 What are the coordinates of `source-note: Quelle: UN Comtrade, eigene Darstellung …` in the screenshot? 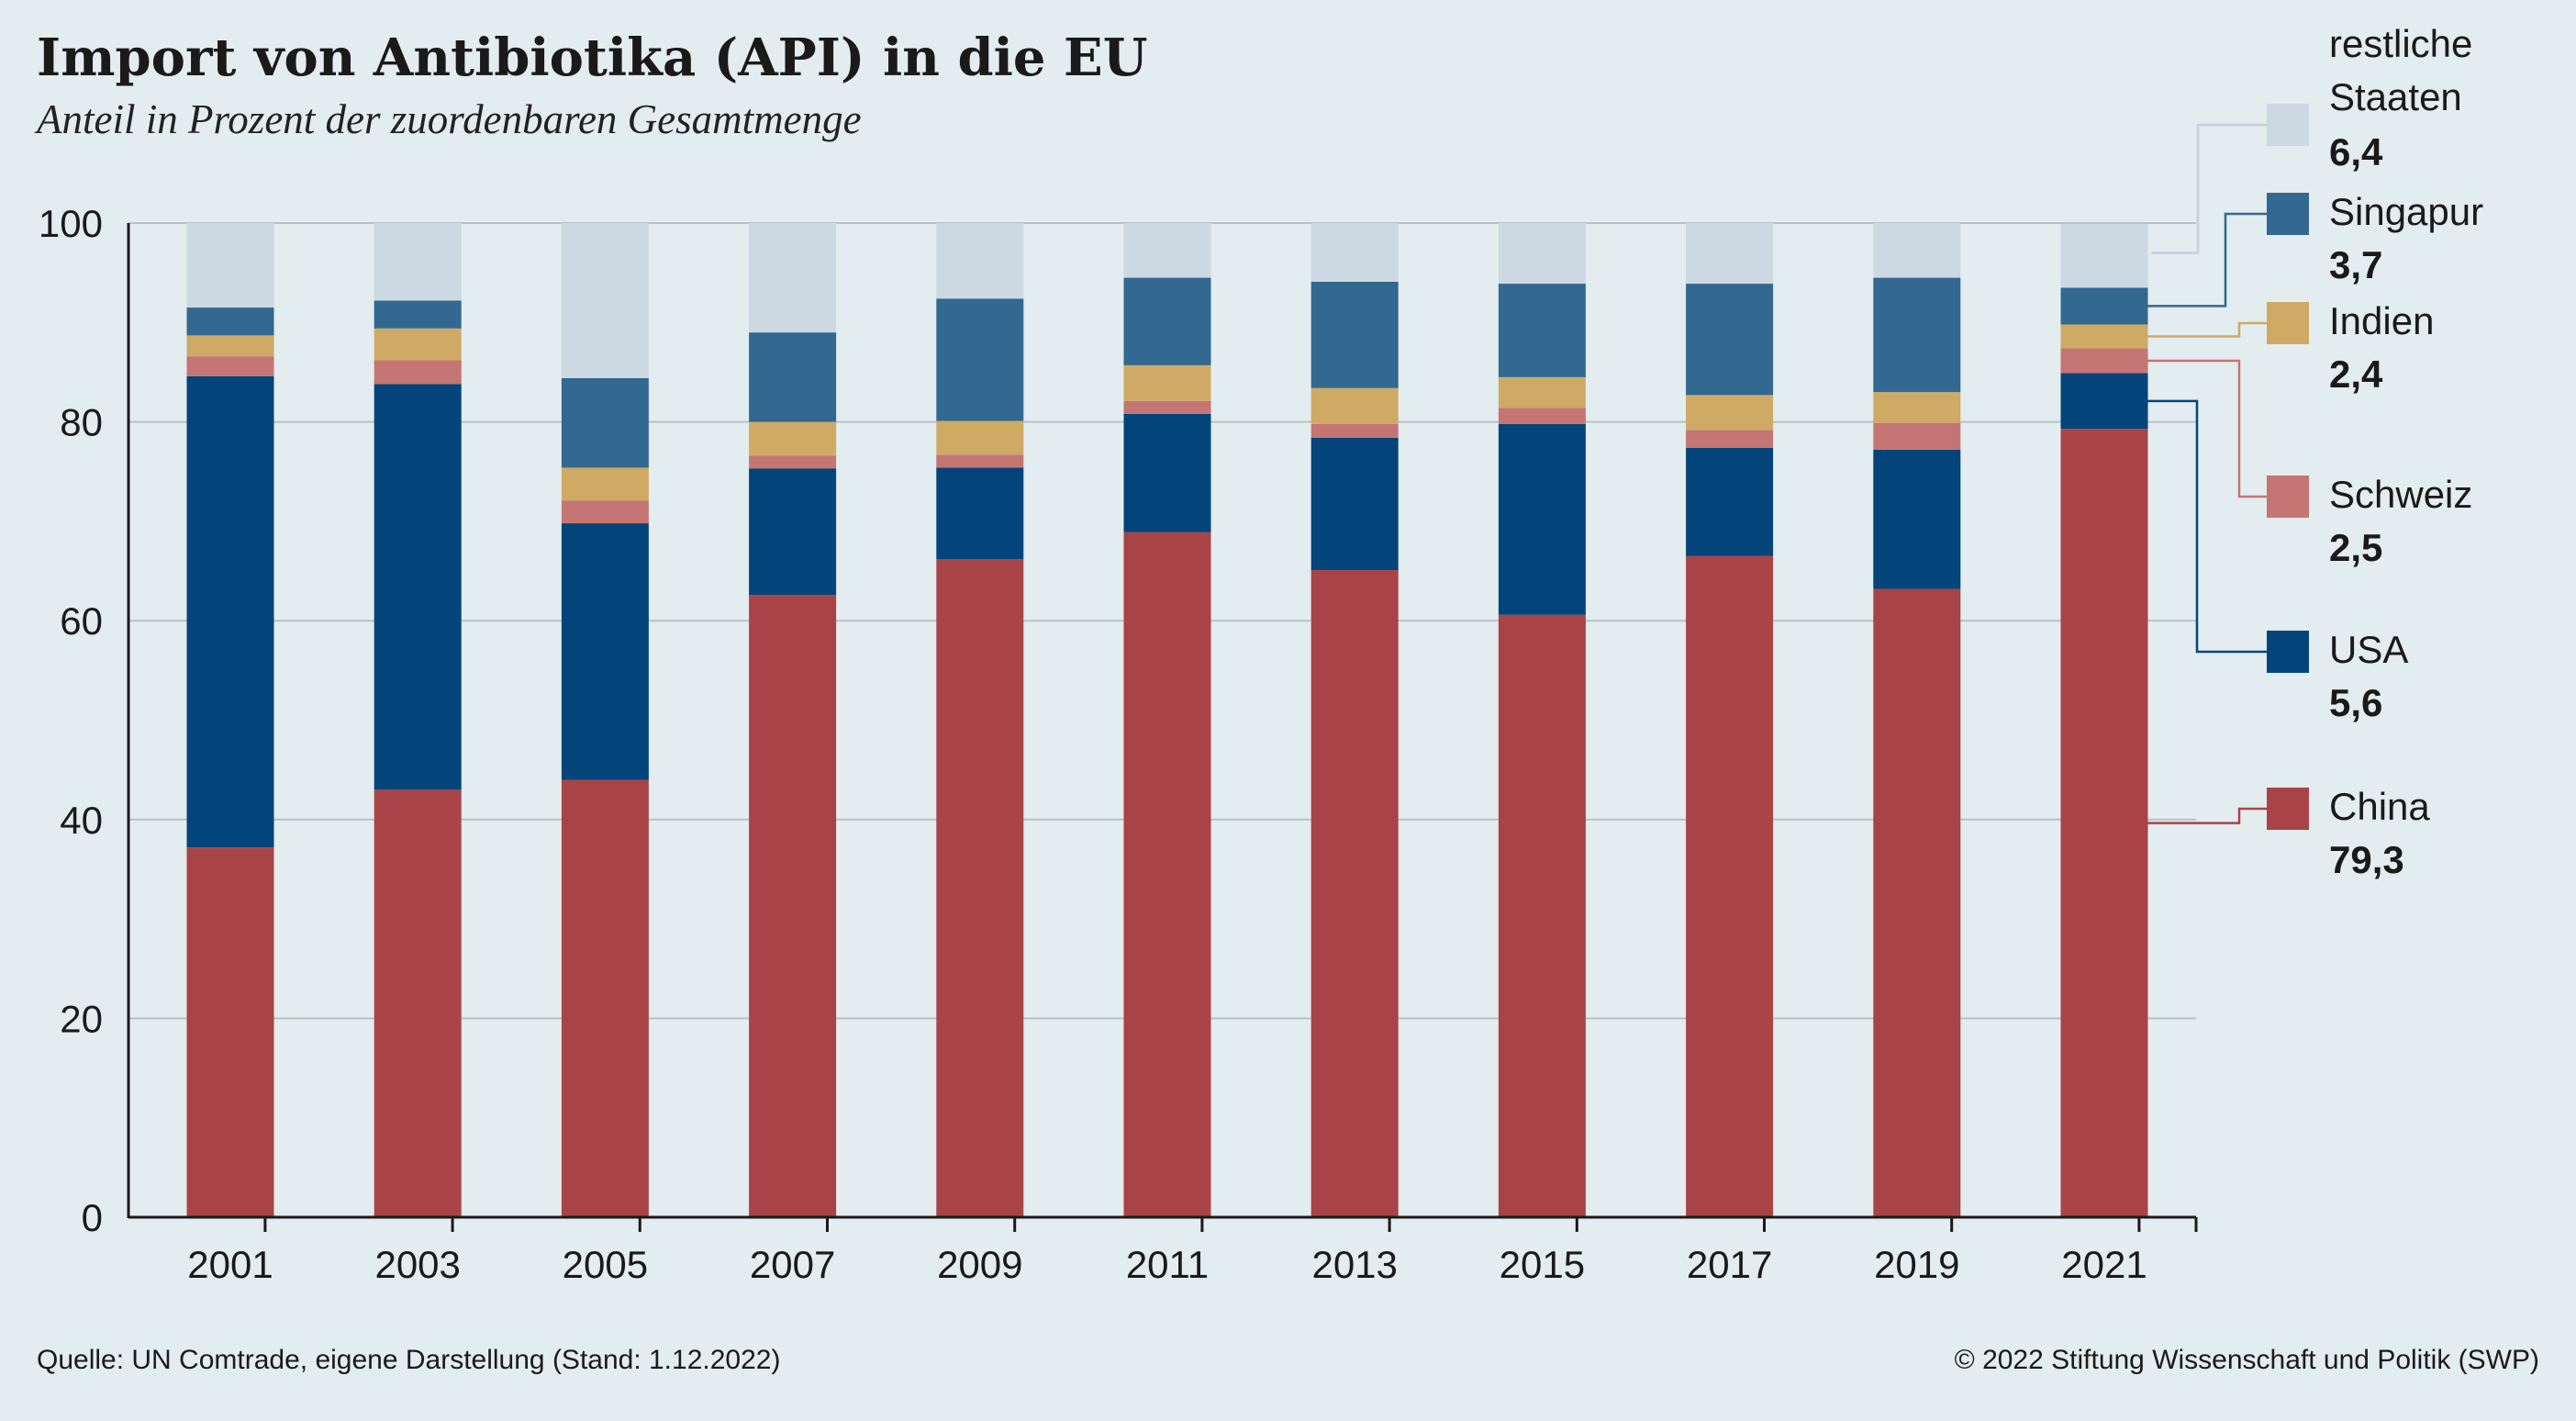 It's located at (409, 1360).